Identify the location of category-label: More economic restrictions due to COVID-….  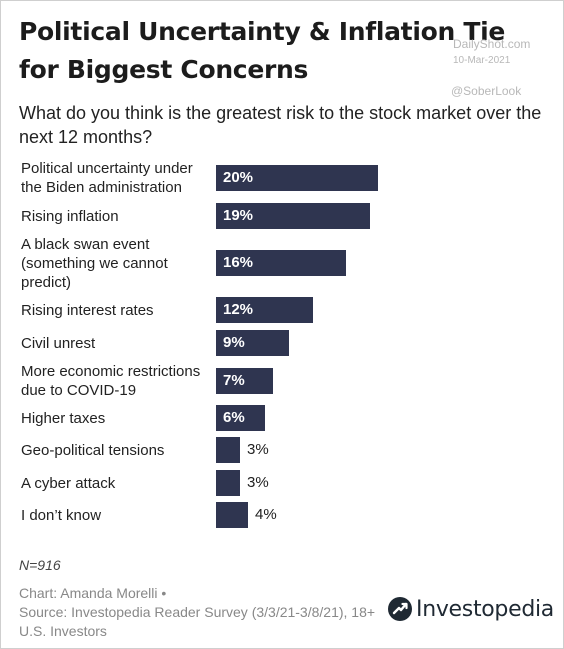
(111, 381).